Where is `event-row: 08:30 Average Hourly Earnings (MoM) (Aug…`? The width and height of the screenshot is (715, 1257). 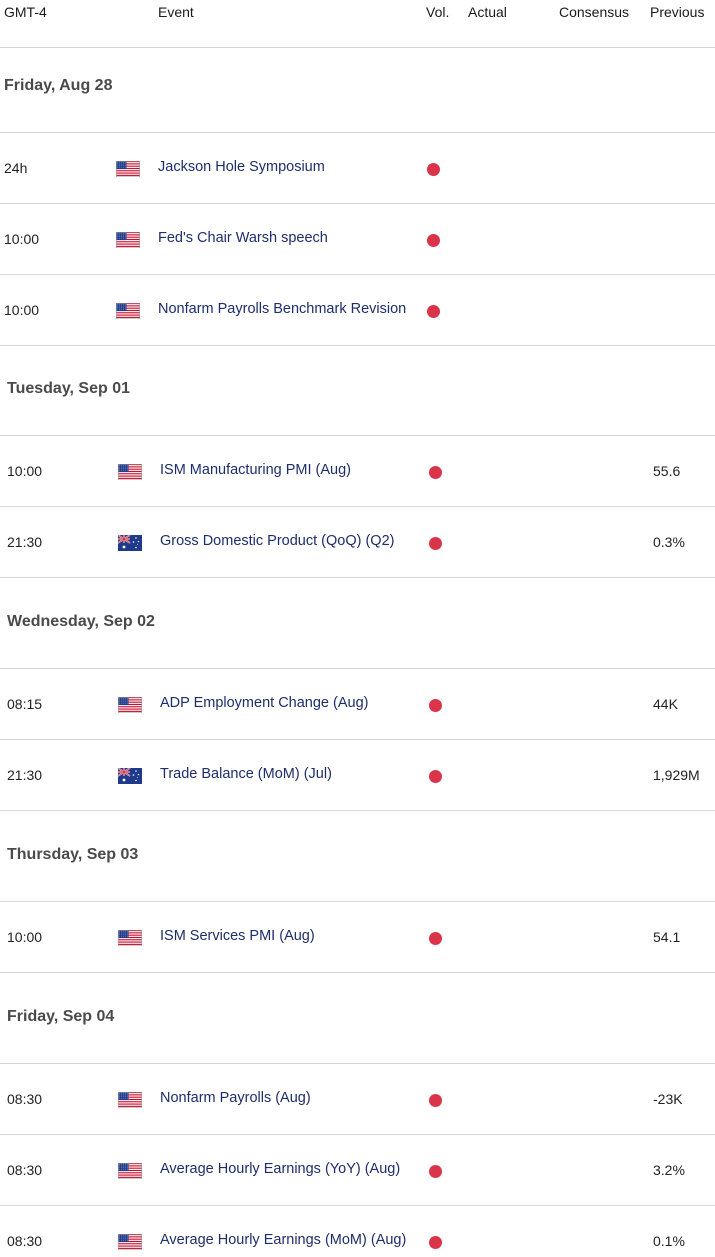
event-row: 08:30 Average Hourly Earnings (MoM) (Aug… is located at coordinates (357, 1231).